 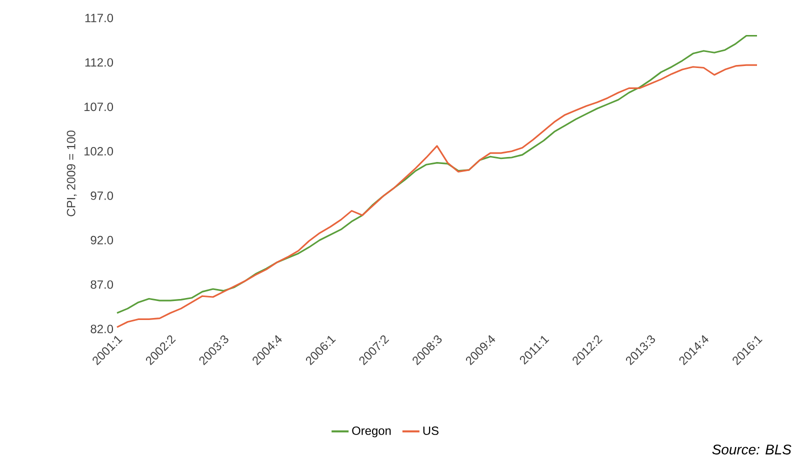 I want to click on y-tick-label: 102.0, so click(x=99, y=151).